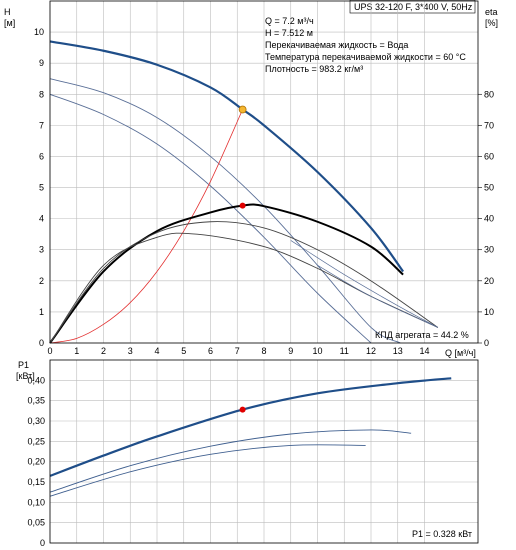 The height and width of the screenshot is (550, 516). Describe the element at coordinates (489, 250) in the screenshot. I see `y-right-tick-label: 30` at that location.